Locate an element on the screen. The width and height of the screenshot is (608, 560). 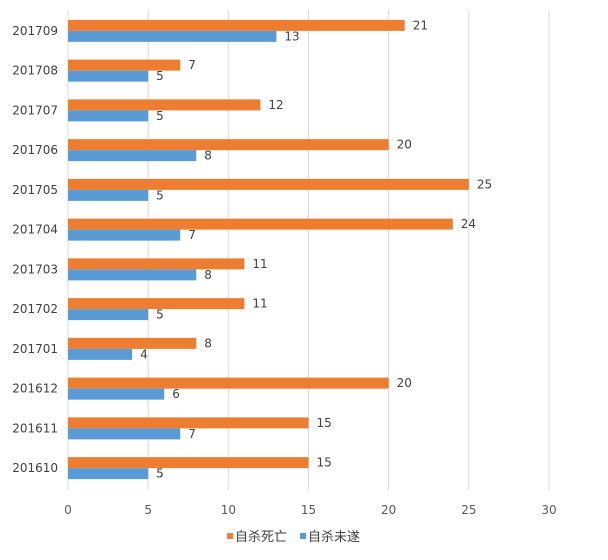
data-label: 25 is located at coordinates (484, 184).